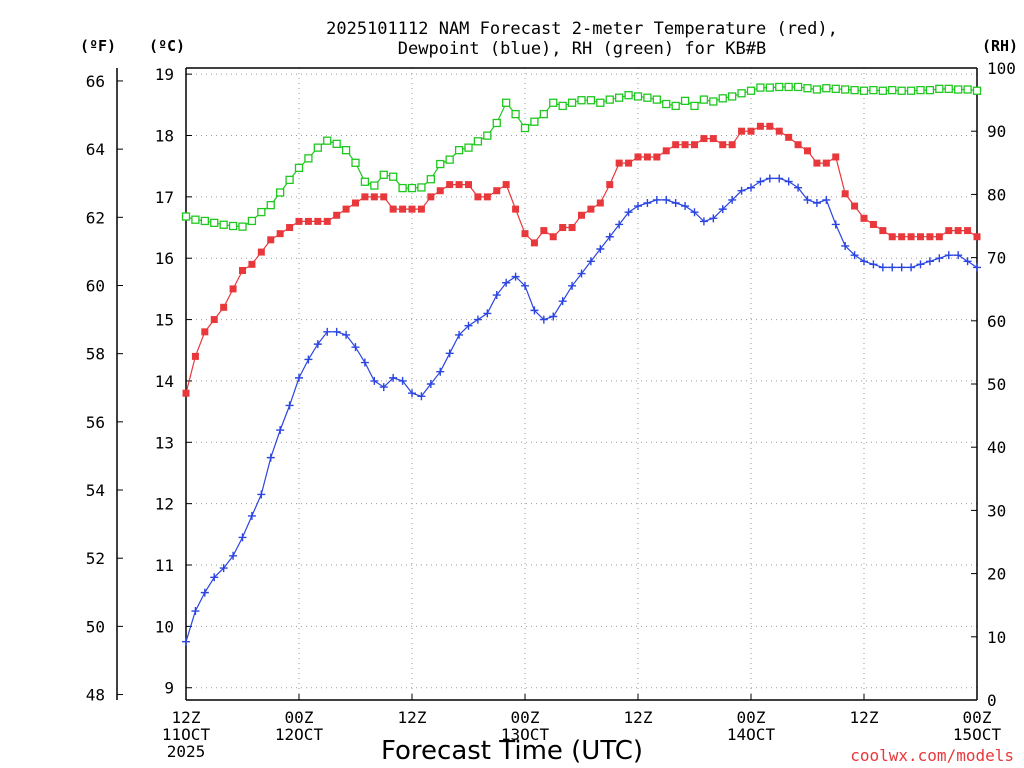 The height and width of the screenshot is (768, 1024). What do you see at coordinates (1000, 46) in the screenshot?
I see `rh-unit-label: (RH)` at bounding box center [1000, 46].